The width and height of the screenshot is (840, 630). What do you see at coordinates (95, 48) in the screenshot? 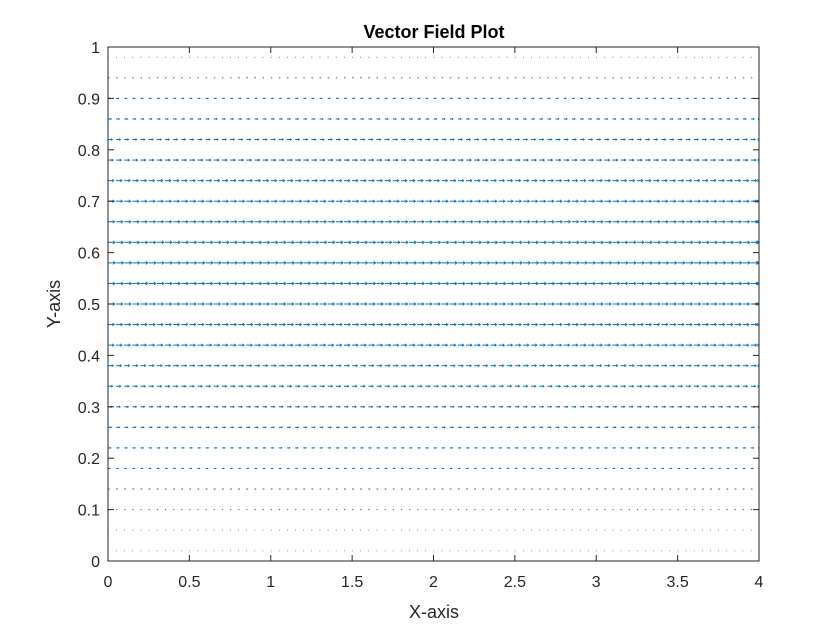
I see `y-tick-label: 1` at bounding box center [95, 48].